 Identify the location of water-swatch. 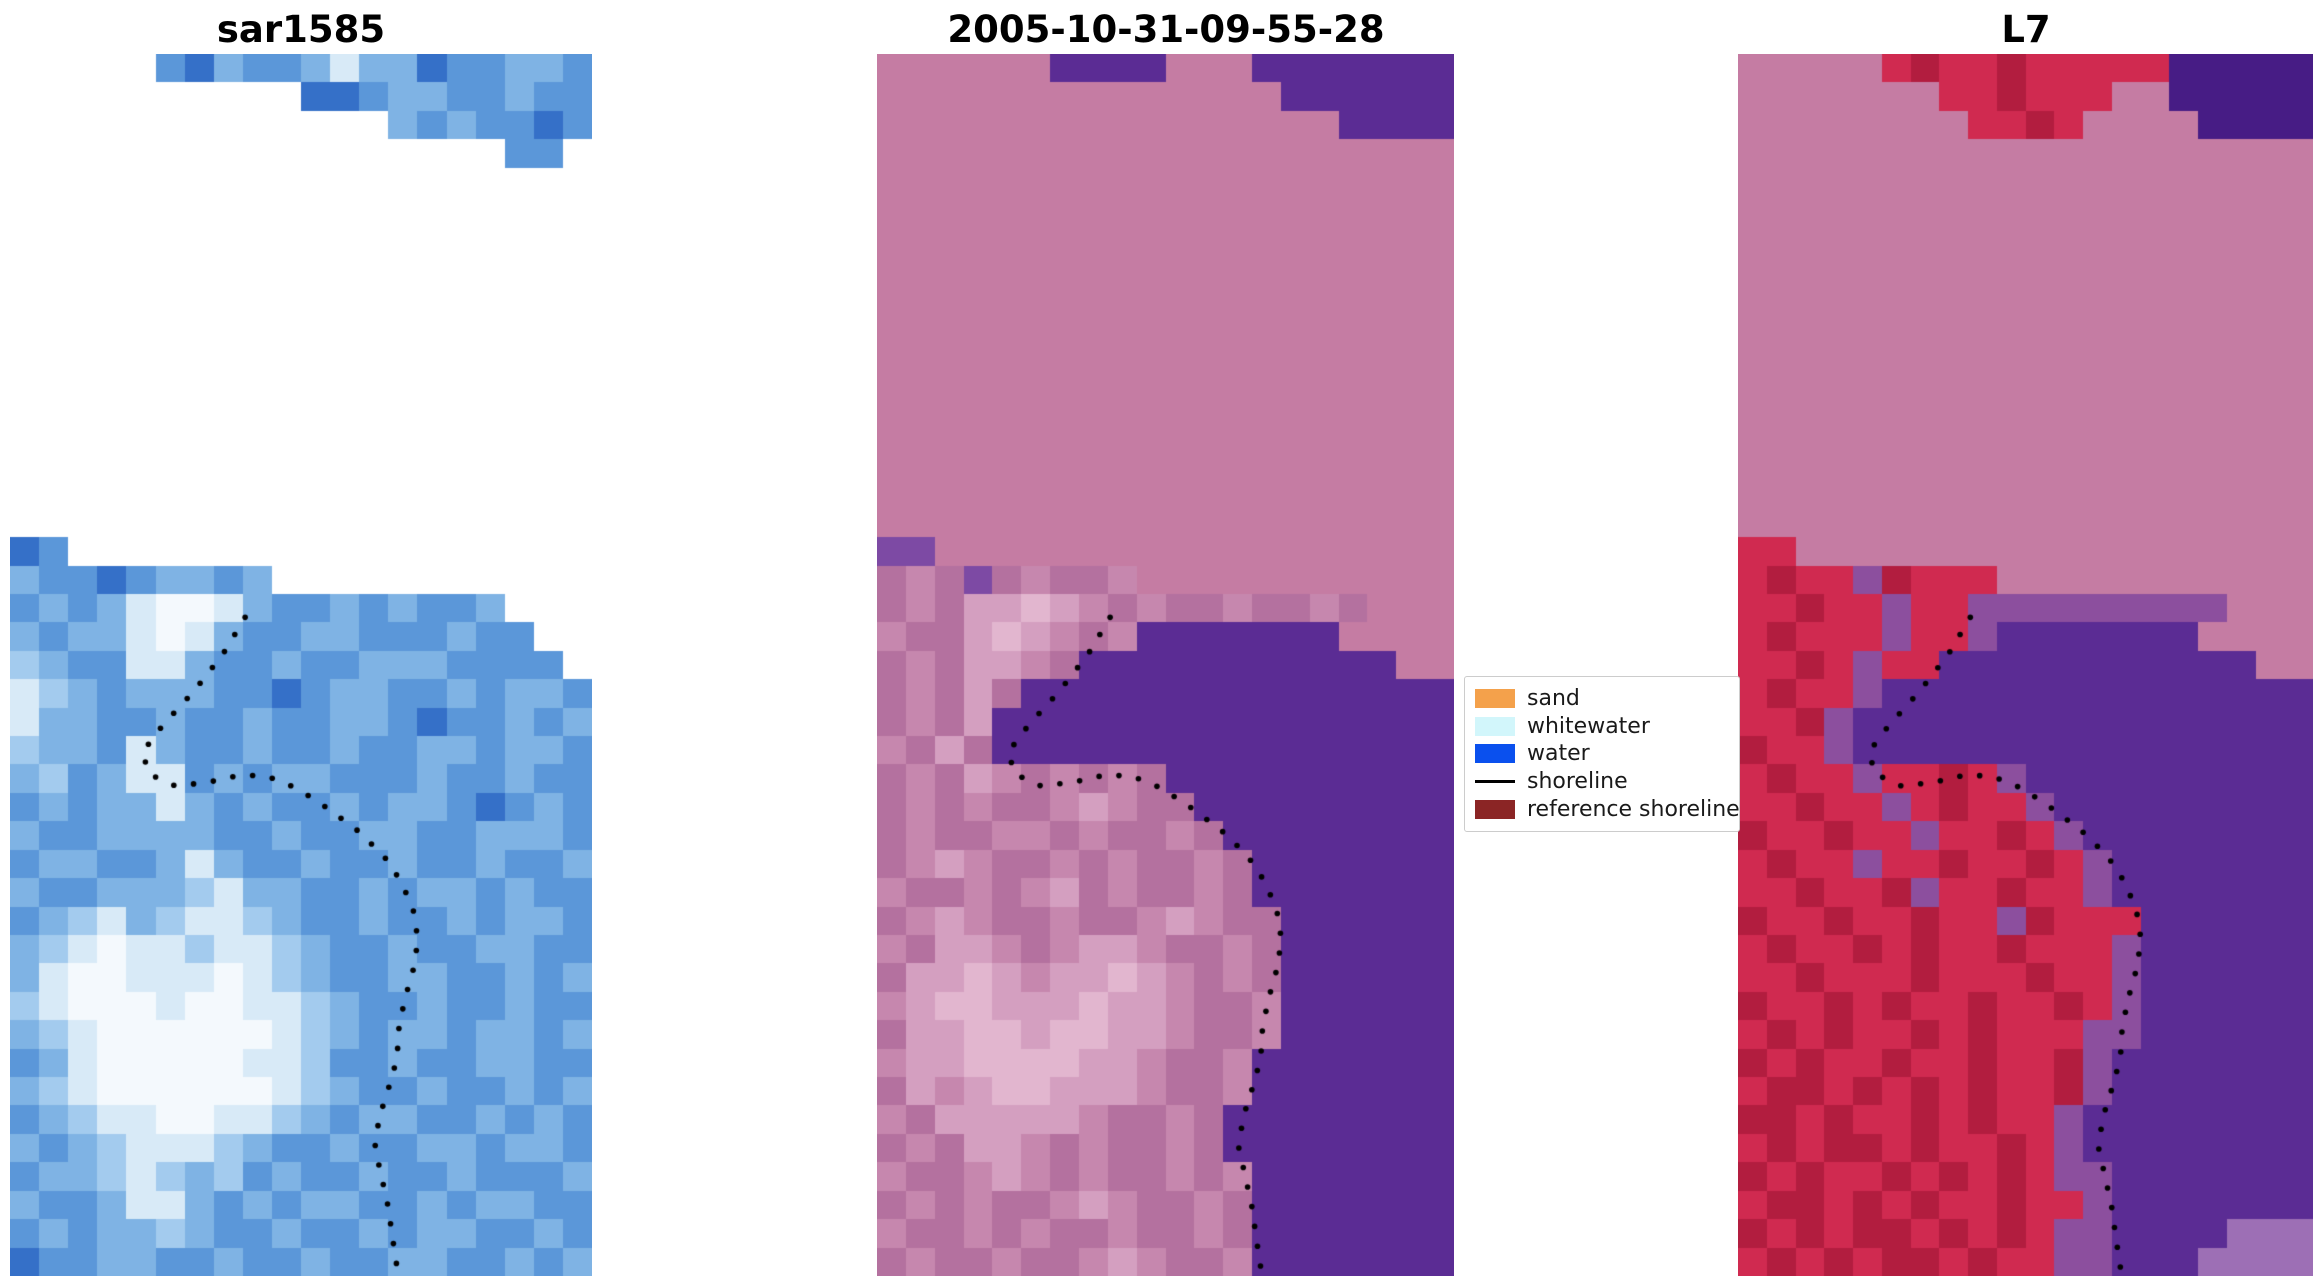
(1495, 754).